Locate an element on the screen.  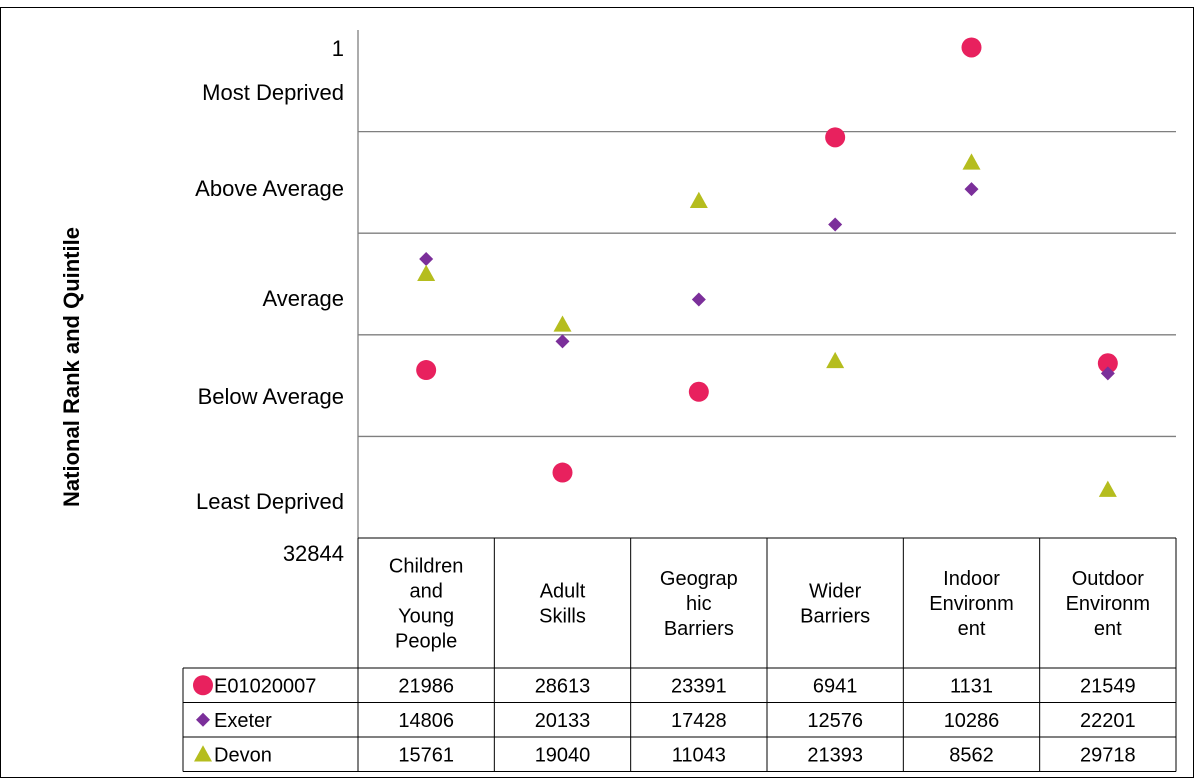
category-header-1: Children and Young People is located at coordinates (426, 604).